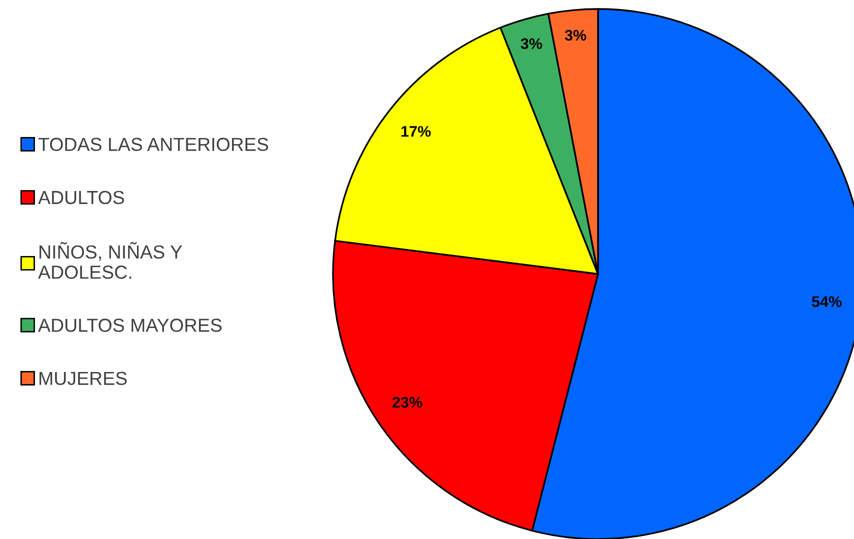 Image resolution: width=854 pixels, height=539 pixels. I want to click on legend-label: ADULTOS MAYORES, so click(130, 325).